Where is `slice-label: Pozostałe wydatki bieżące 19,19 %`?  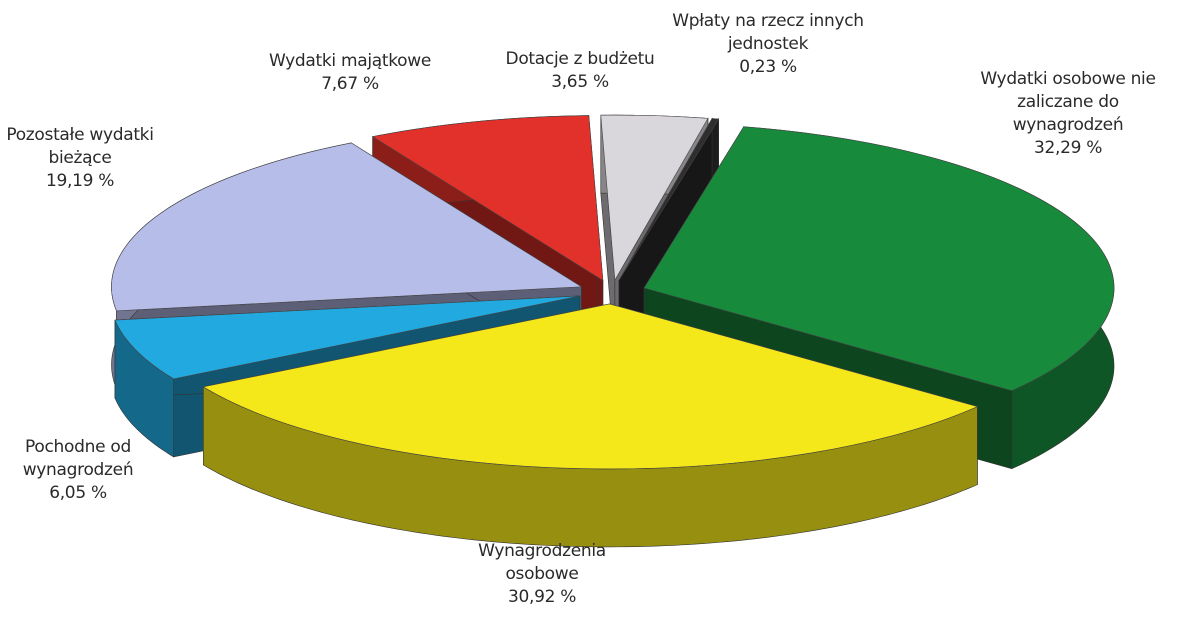 slice-label: Pozostałe wydatki bieżące 19,19 % is located at coordinates (82, 158).